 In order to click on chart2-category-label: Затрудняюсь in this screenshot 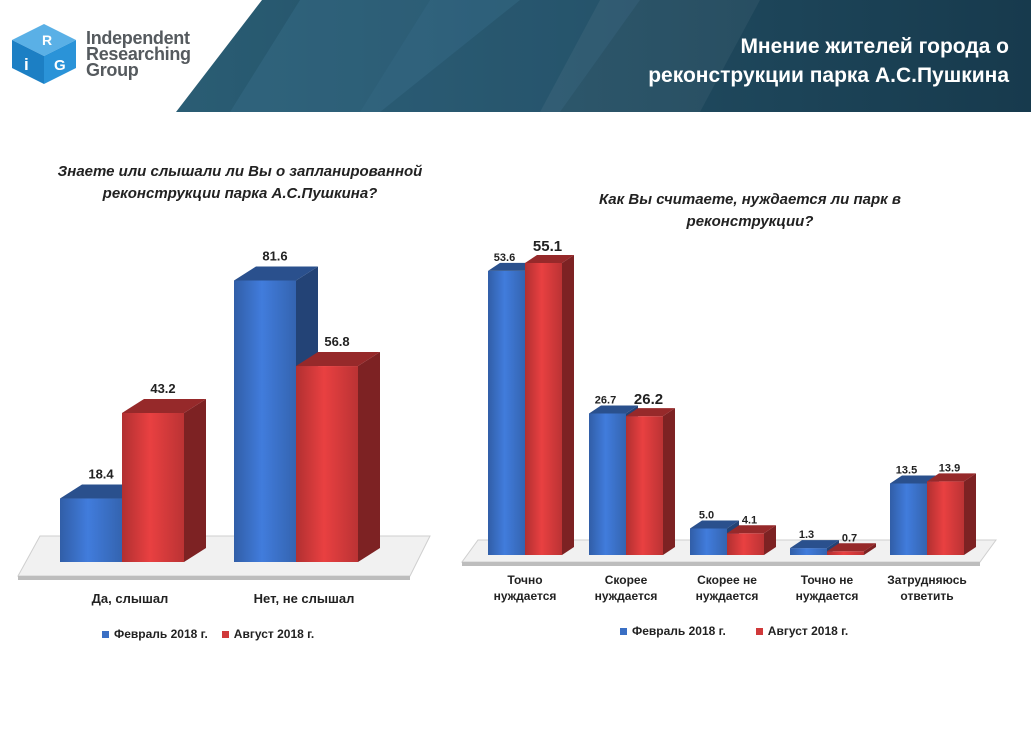, I will do `click(927, 580)`.